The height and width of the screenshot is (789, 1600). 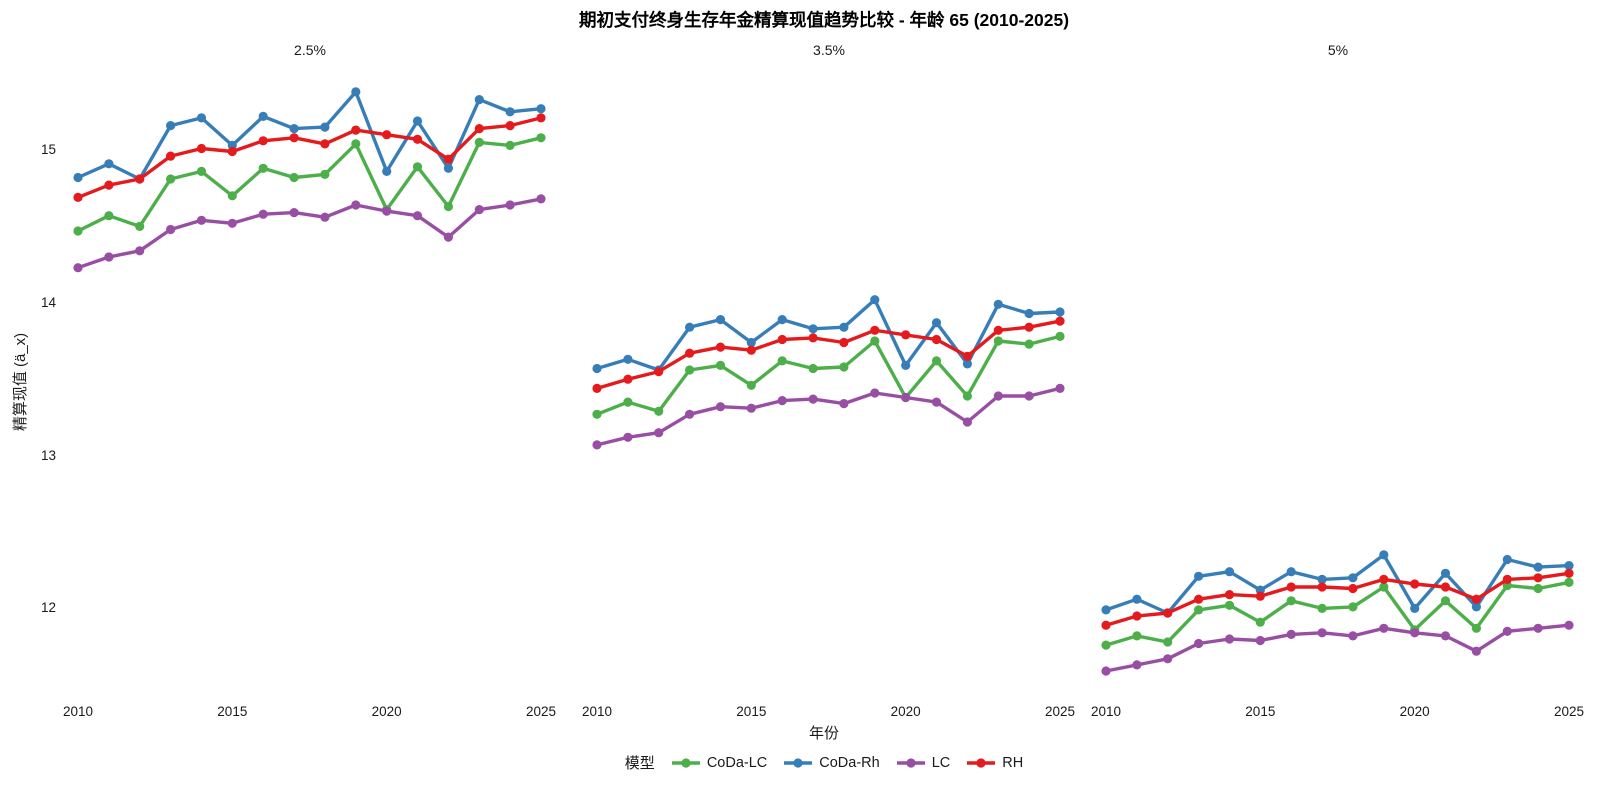 What do you see at coordinates (1013, 762) in the screenshot?
I see `legend-entry-label: RH` at bounding box center [1013, 762].